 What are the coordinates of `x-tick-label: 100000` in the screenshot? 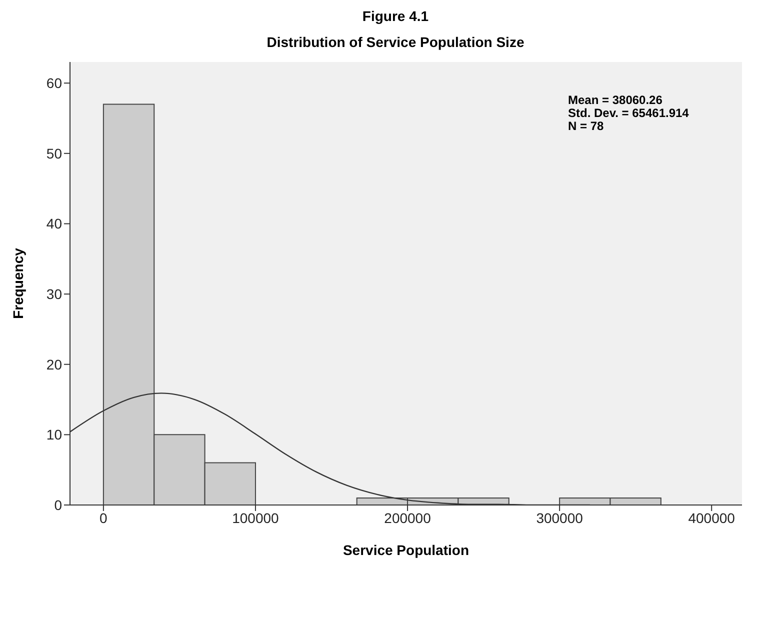 It's located at (256, 518).